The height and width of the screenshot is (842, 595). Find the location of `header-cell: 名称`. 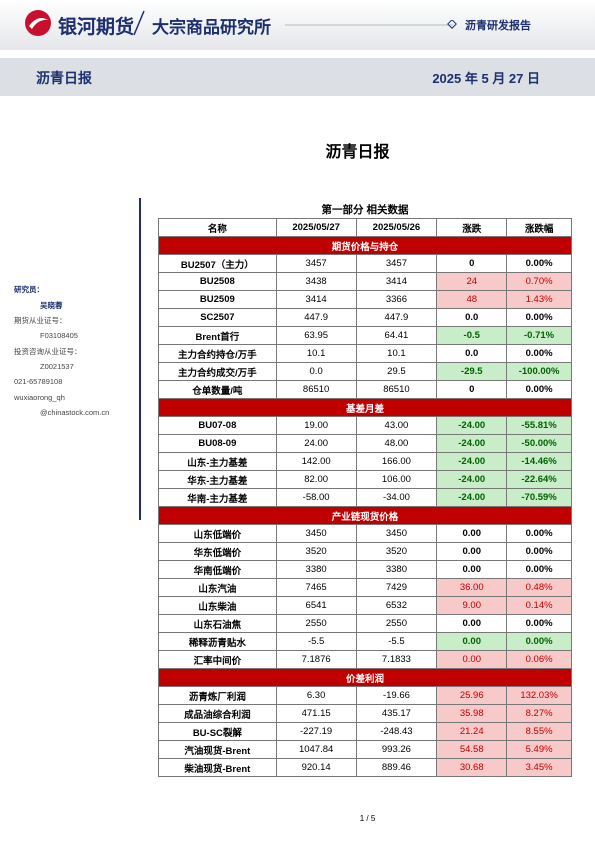

header-cell: 名称 is located at coordinates (218, 227).